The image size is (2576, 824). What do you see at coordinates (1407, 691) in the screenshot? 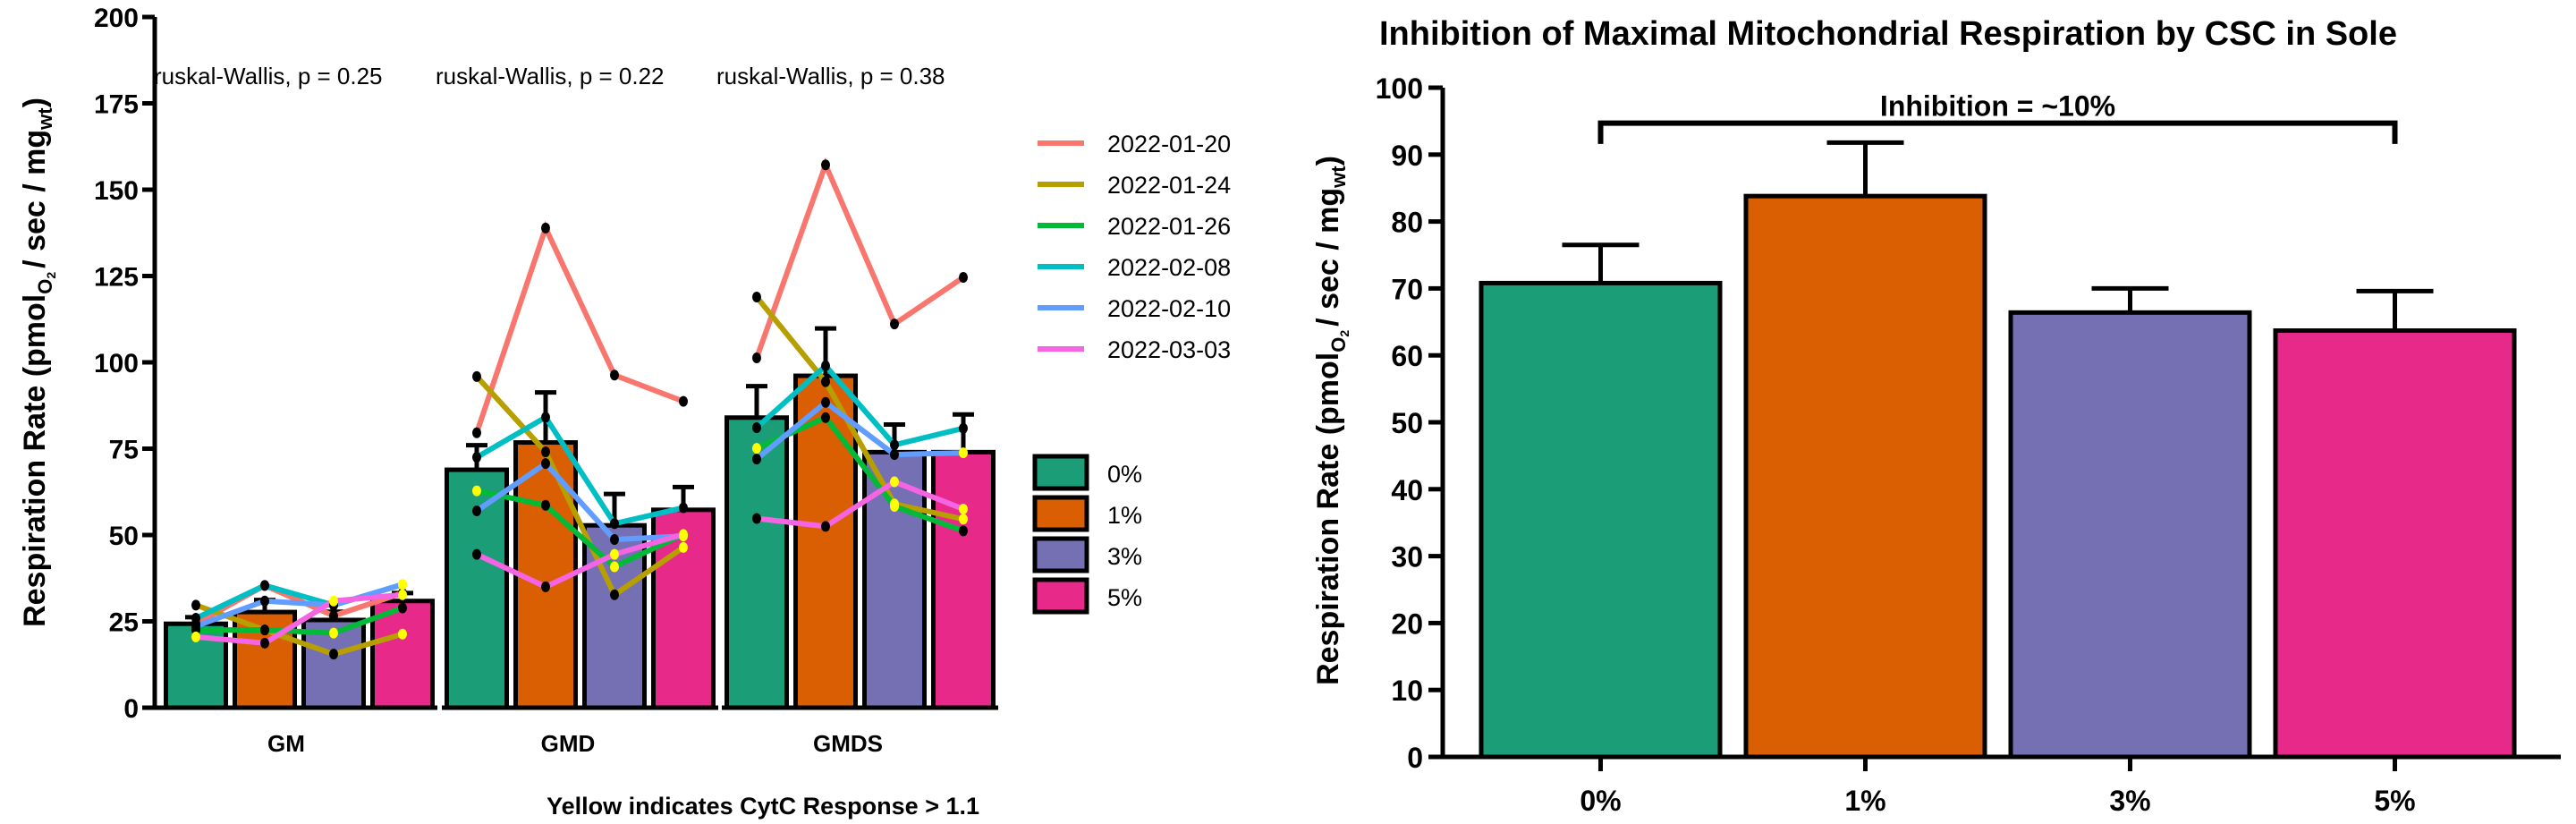
I see `r-y-tick-label: 10` at bounding box center [1407, 691].